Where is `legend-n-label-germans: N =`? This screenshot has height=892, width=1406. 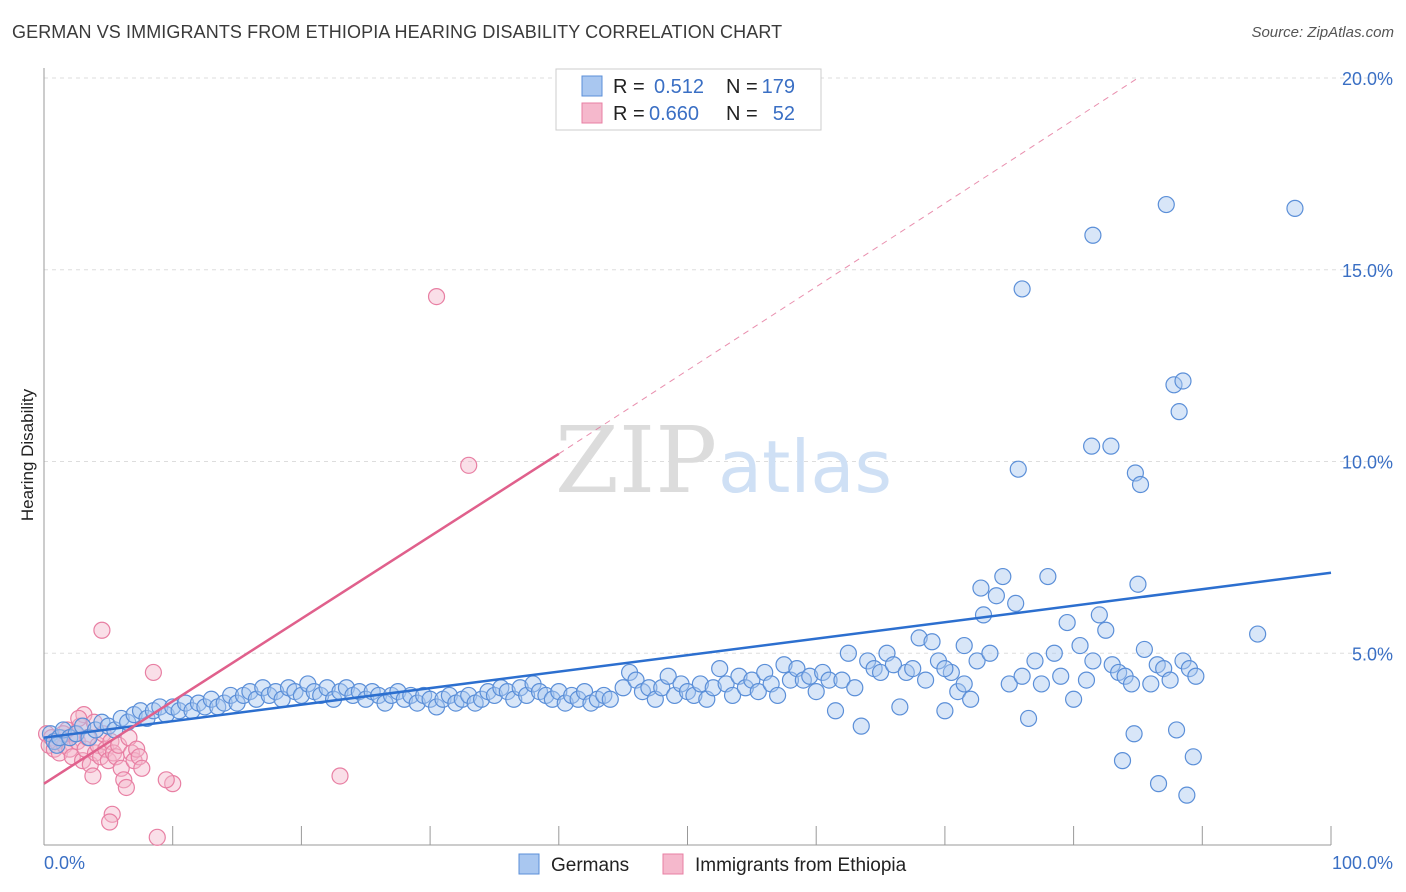 legend-n-label-germans: N = is located at coordinates (742, 87).